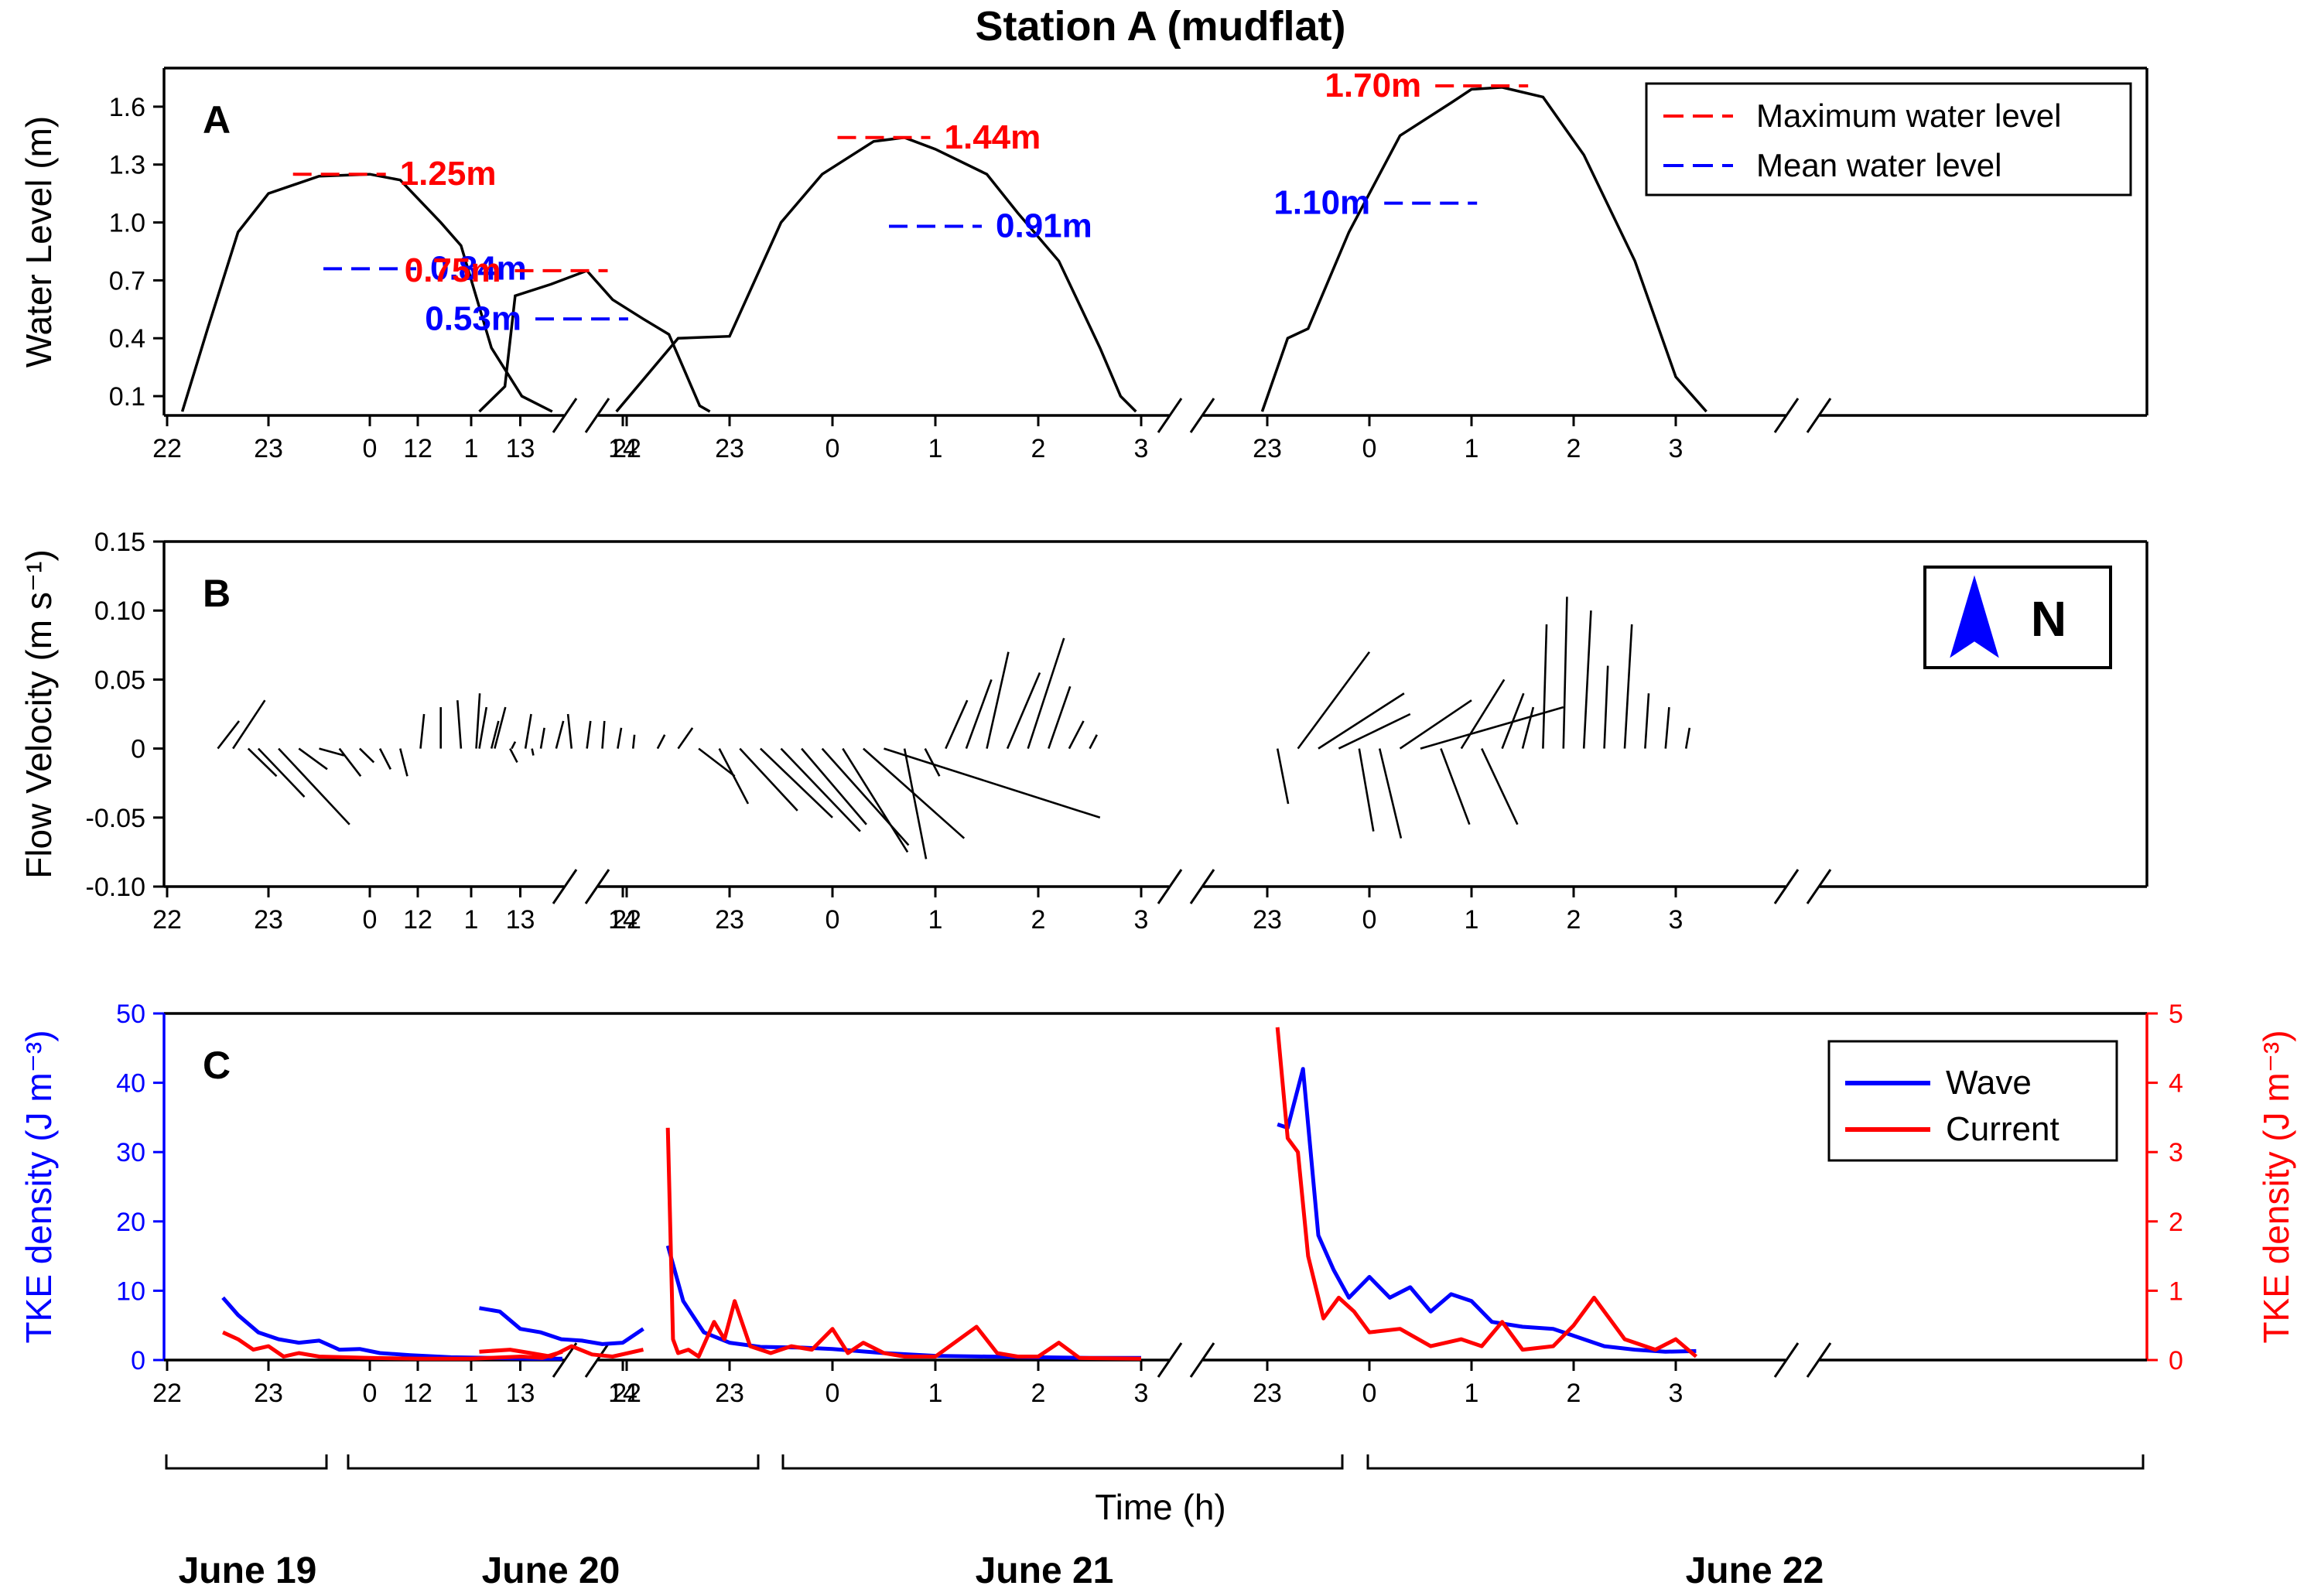 The image size is (2321, 1596). What do you see at coordinates (1908, 115) in the screenshot?
I see `legend-label: Maximum water level` at bounding box center [1908, 115].